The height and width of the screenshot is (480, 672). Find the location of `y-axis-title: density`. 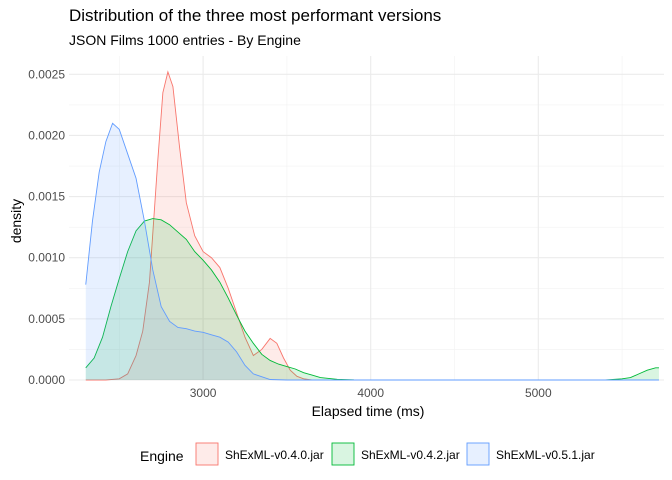

y-axis-title: density is located at coordinates (16, 221).